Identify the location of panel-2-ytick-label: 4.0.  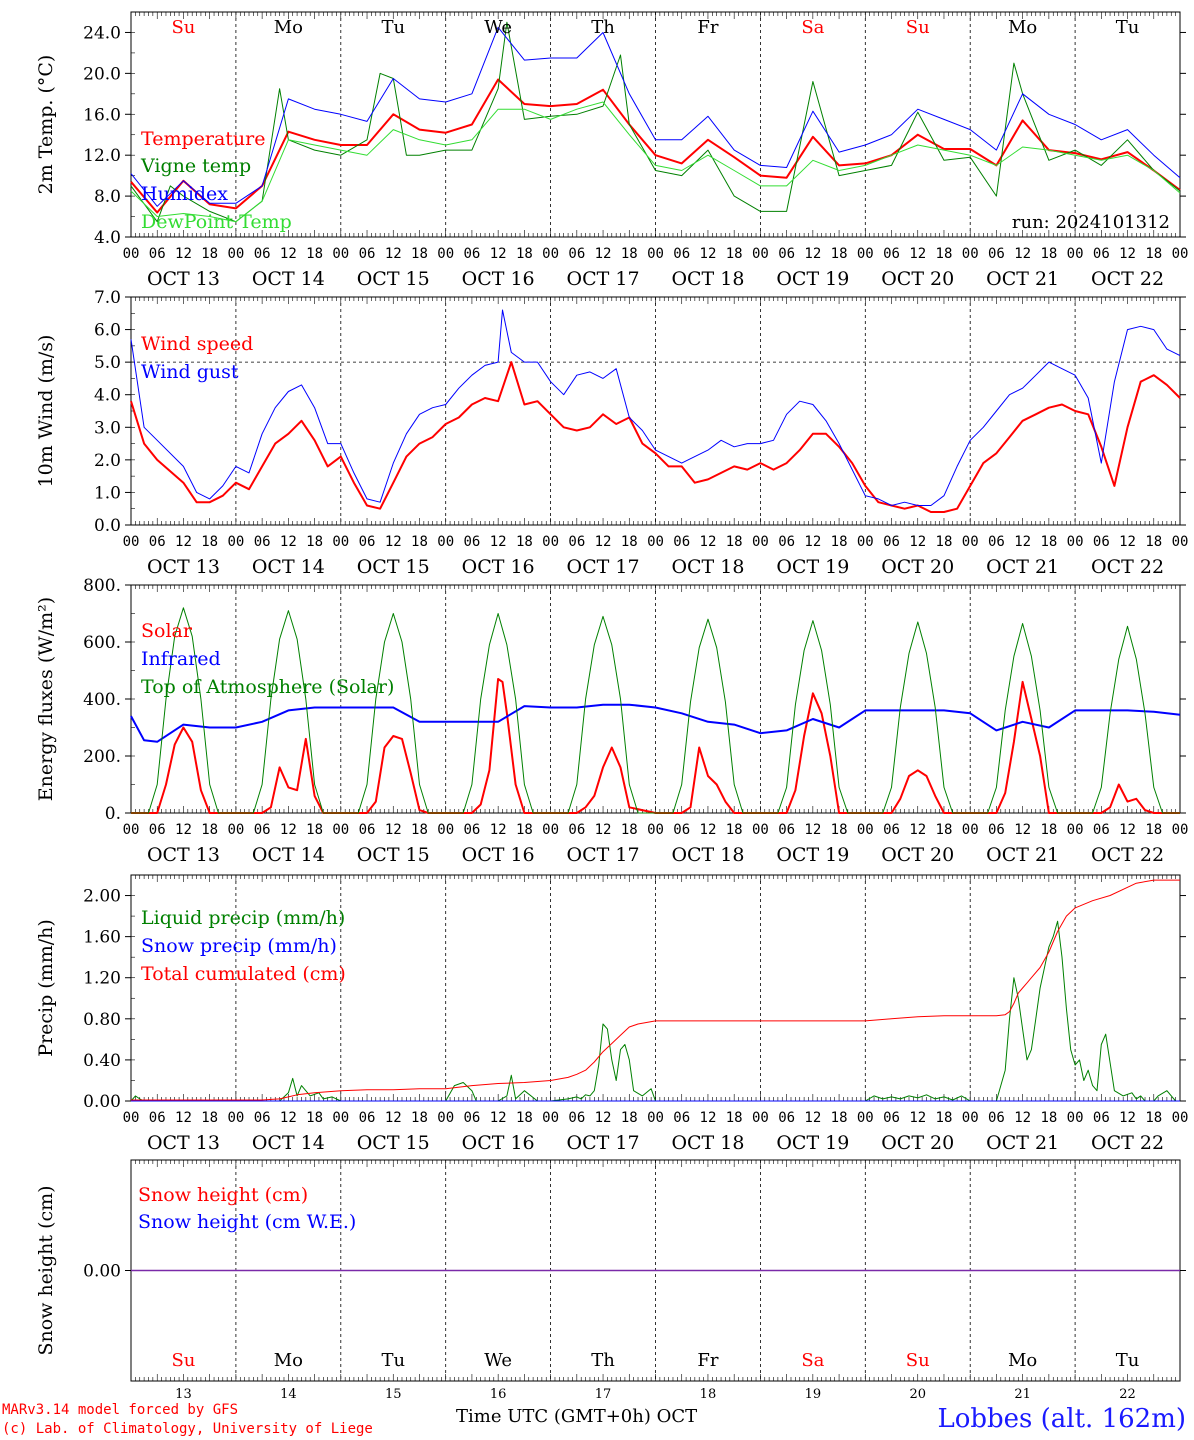
(107, 396).